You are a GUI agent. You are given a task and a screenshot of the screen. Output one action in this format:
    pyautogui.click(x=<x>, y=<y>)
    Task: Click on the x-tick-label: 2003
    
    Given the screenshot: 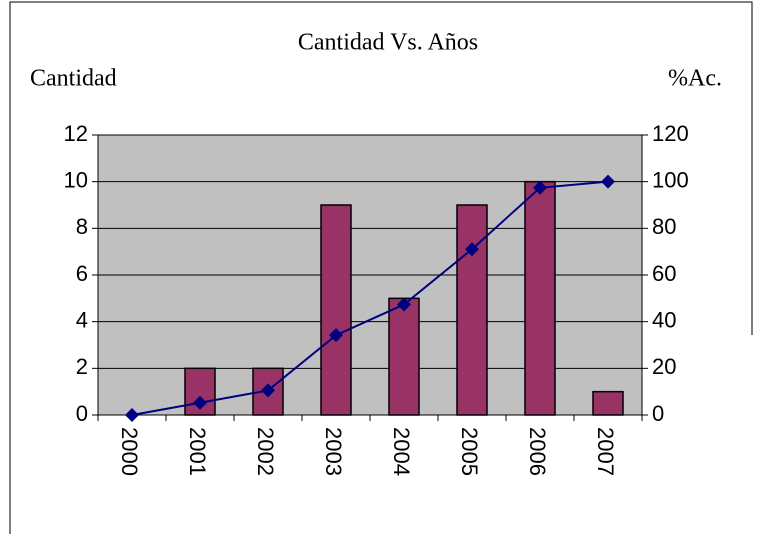 What is the action you would take?
    pyautogui.click(x=333, y=451)
    